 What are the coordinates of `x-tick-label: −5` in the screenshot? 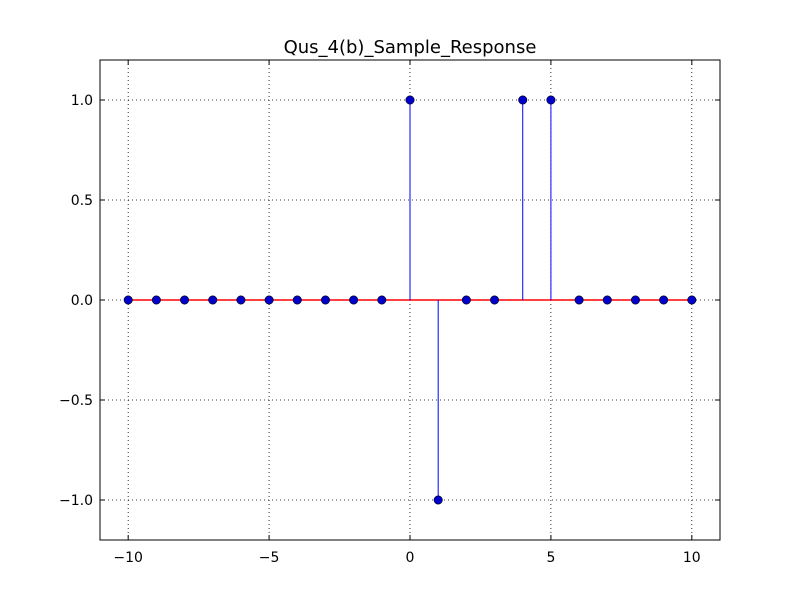 It's located at (269, 558).